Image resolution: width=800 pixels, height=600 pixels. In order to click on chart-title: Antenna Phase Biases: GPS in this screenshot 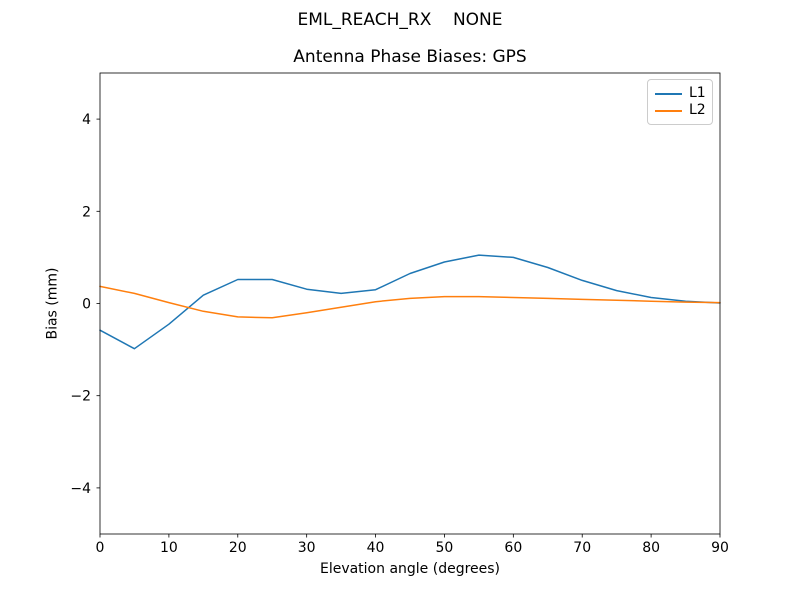, I will do `click(410, 57)`.